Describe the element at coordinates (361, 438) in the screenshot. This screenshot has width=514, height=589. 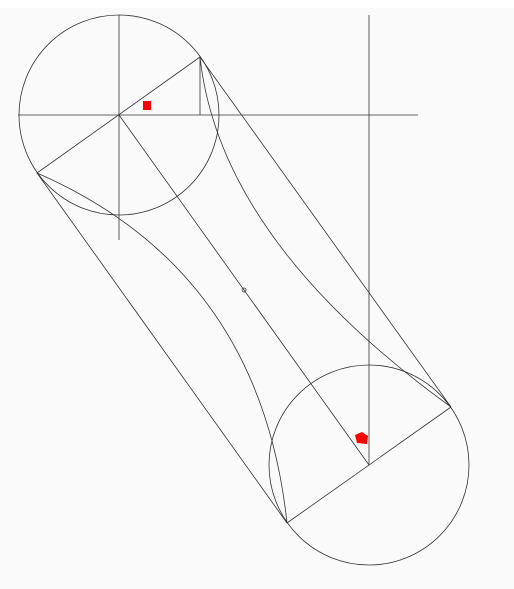
I see `pentagon-marker` at that location.